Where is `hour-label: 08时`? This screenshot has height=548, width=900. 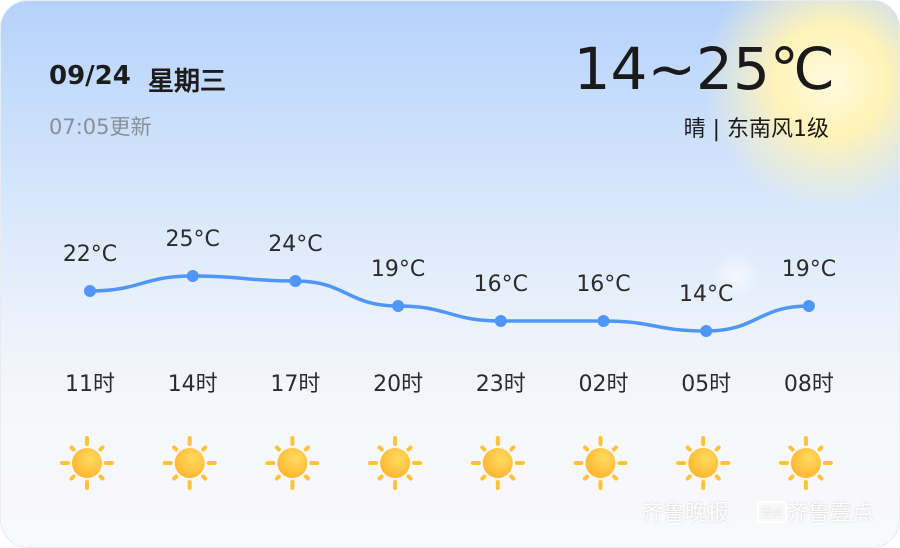
hour-label: 08时 is located at coordinates (809, 384).